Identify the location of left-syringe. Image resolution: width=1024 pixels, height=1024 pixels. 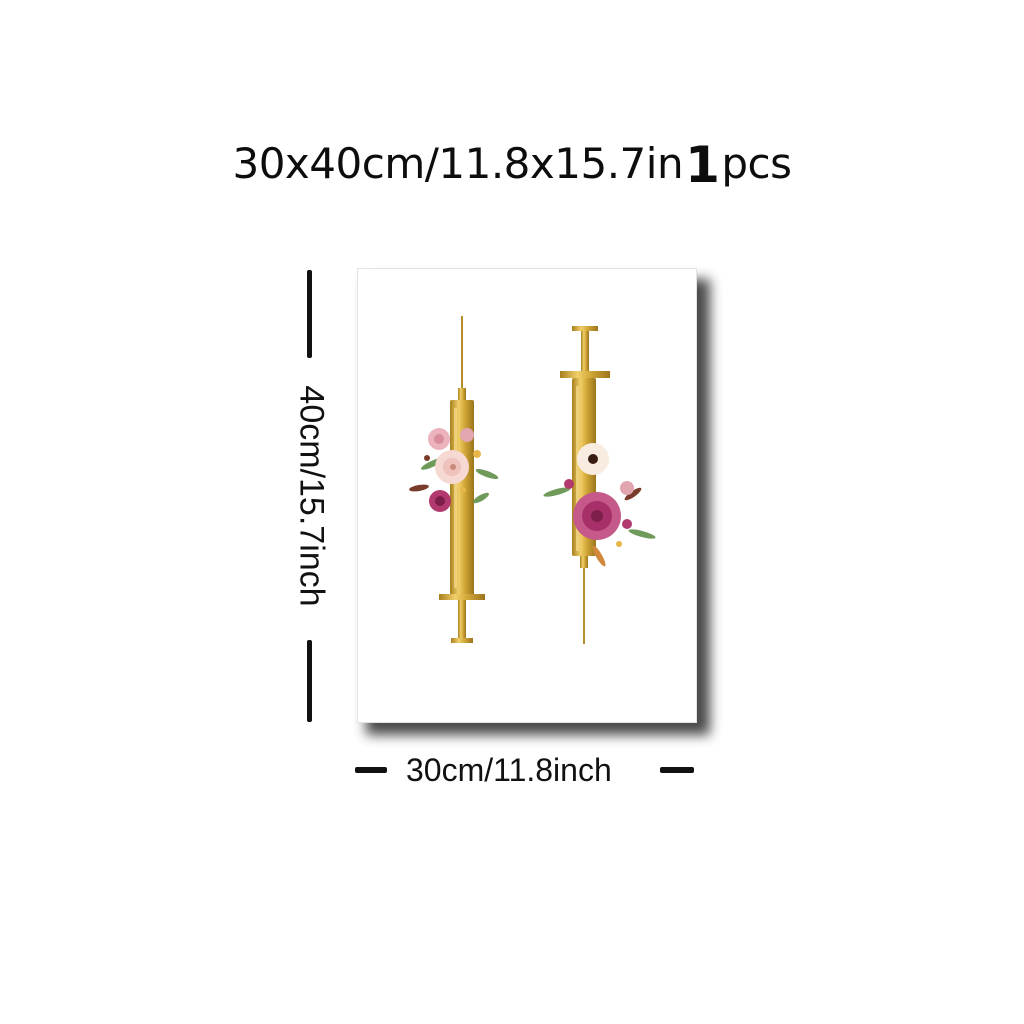
(462, 479).